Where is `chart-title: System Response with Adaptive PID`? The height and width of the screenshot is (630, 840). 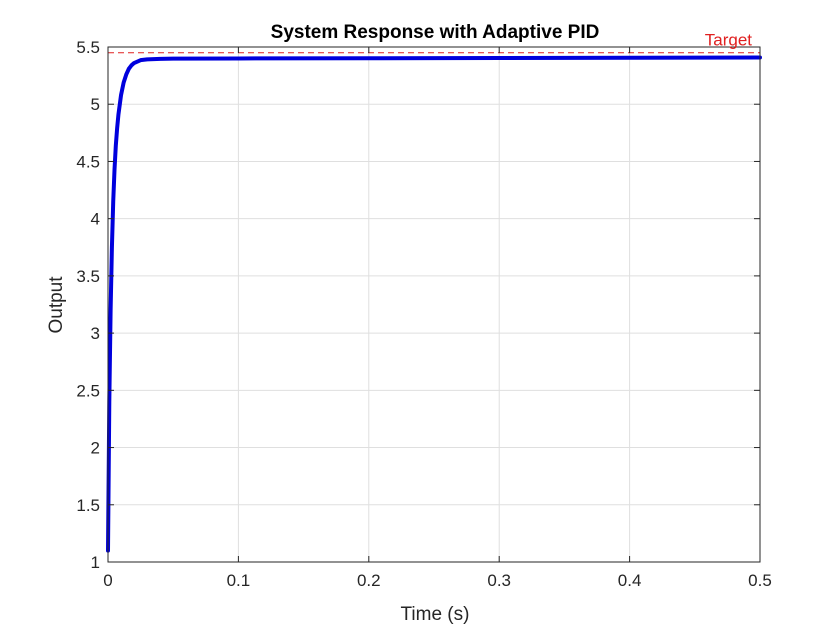
chart-title: System Response with Adaptive PID is located at coordinates (435, 32).